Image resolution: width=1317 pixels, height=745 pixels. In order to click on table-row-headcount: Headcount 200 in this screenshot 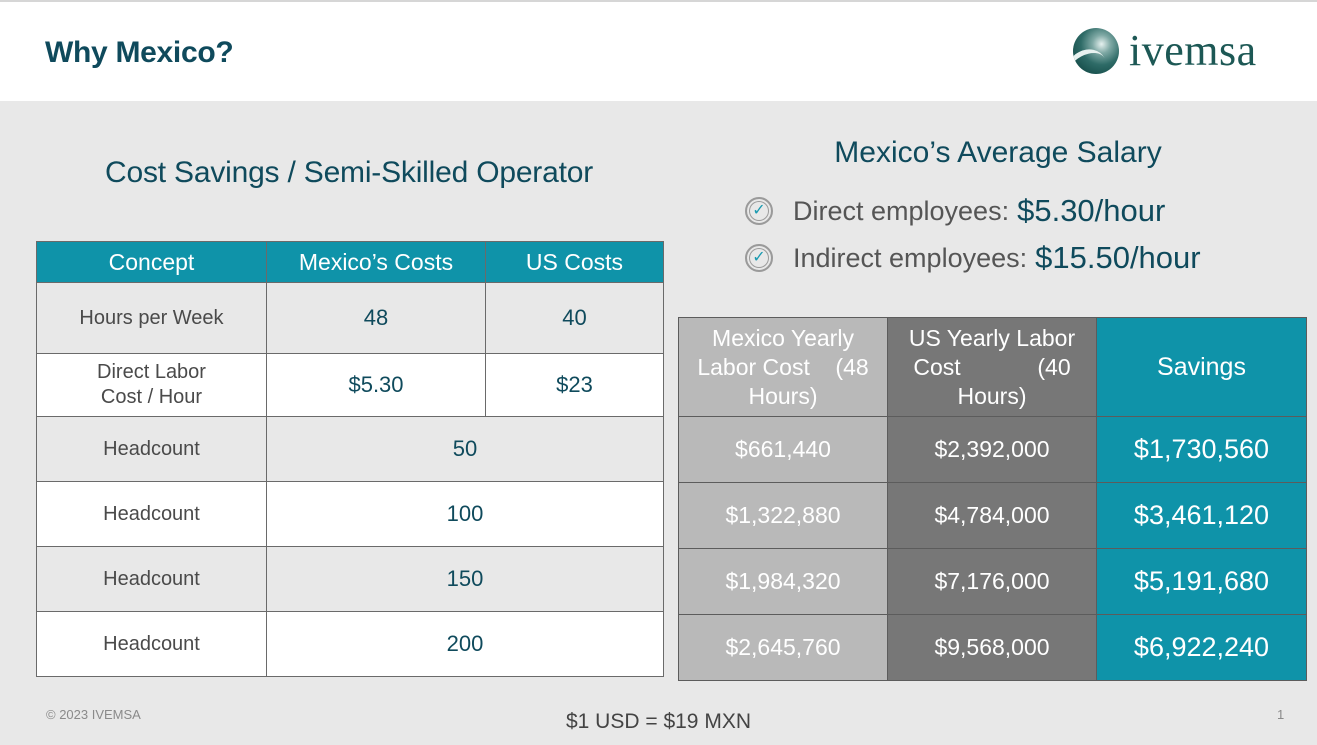, I will do `click(350, 644)`.